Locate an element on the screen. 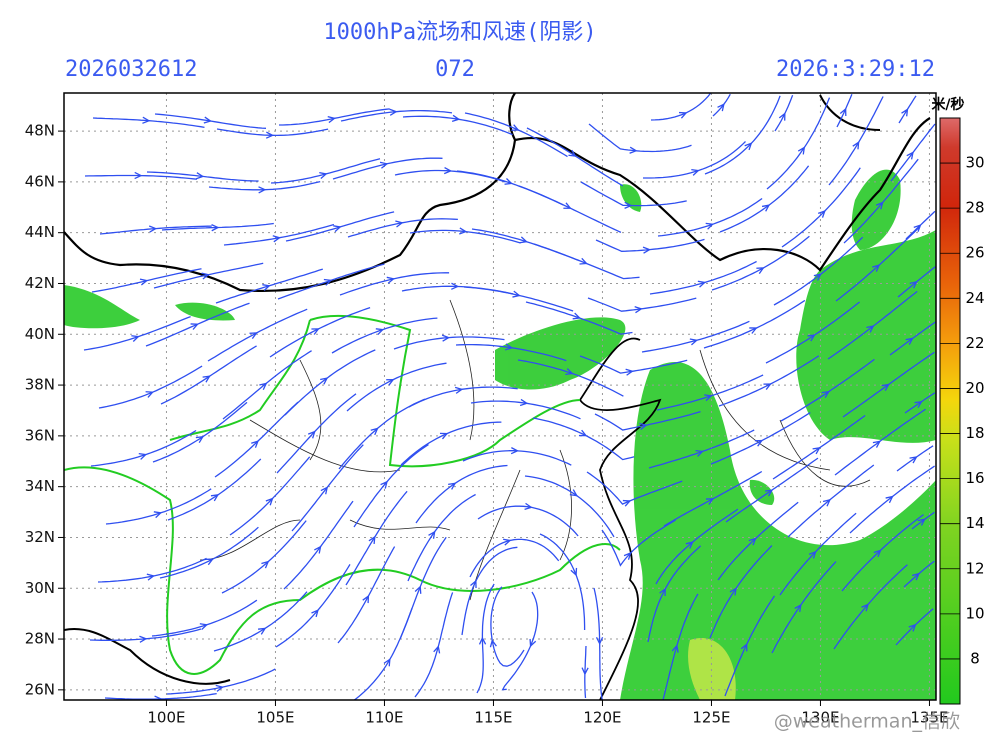 The height and width of the screenshot is (754, 1000). colorbar-label: 8 is located at coordinates (975, 658).